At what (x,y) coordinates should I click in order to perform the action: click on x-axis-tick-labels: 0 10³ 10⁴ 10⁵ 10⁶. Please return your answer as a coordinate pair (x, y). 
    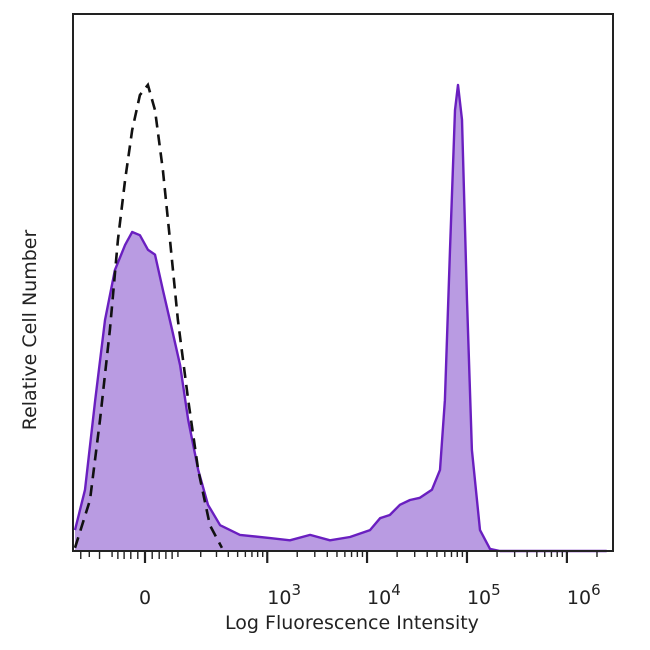
    Looking at the image, I should click on (370, 595).